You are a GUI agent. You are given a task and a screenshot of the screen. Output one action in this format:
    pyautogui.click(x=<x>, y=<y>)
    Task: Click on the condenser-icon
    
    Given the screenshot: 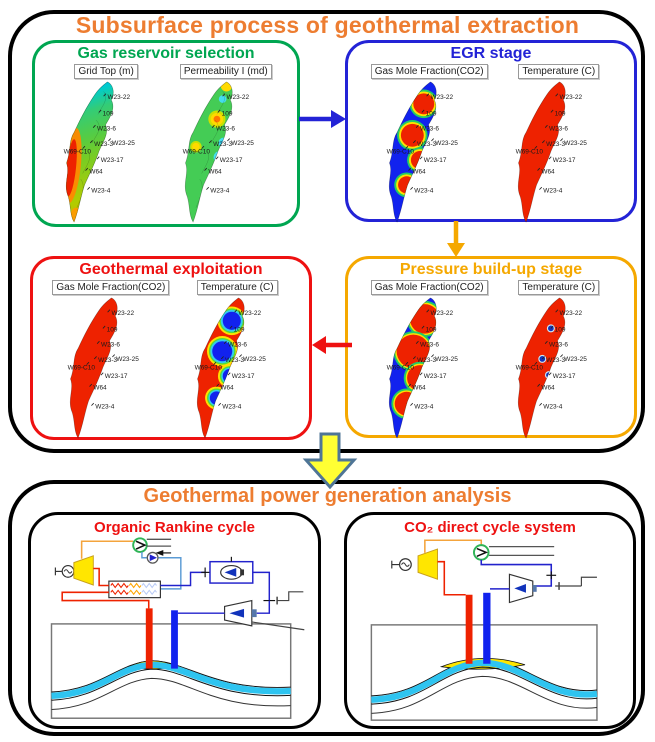 What is the action you would take?
    pyautogui.click(x=140, y=545)
    